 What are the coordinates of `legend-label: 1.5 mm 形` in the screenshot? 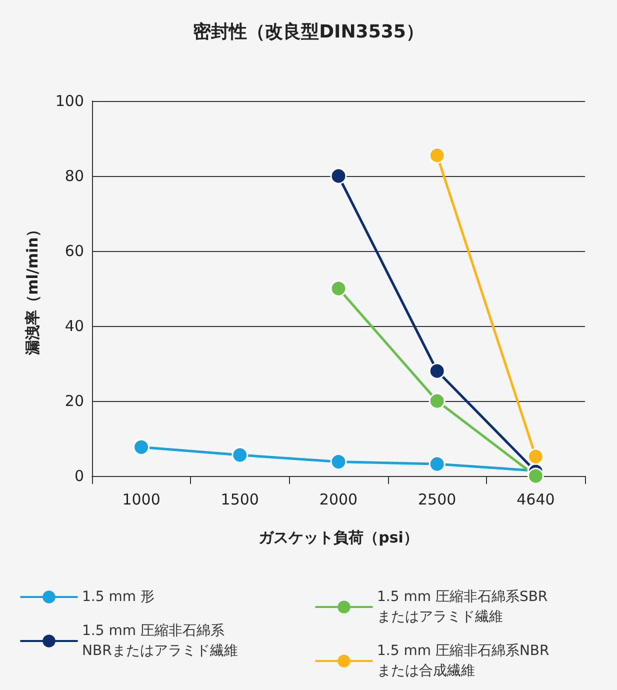 It's located at (118, 597).